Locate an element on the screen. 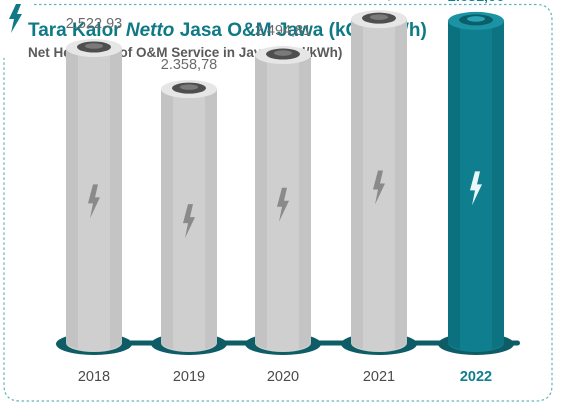  value-label: 2.638,12 is located at coordinates (379, 1).